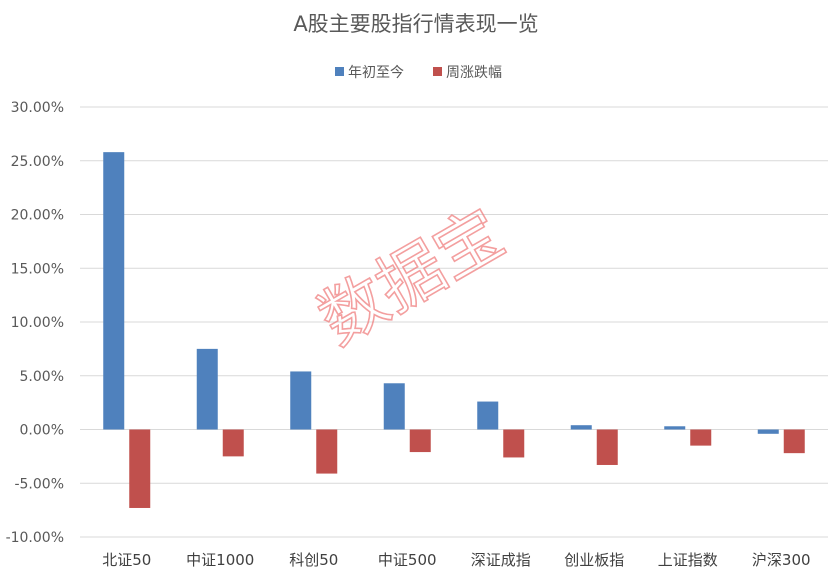 This screenshot has width=832, height=582. What do you see at coordinates (37, 162) in the screenshot?
I see `y-tick-label: 25.00%` at bounding box center [37, 162].